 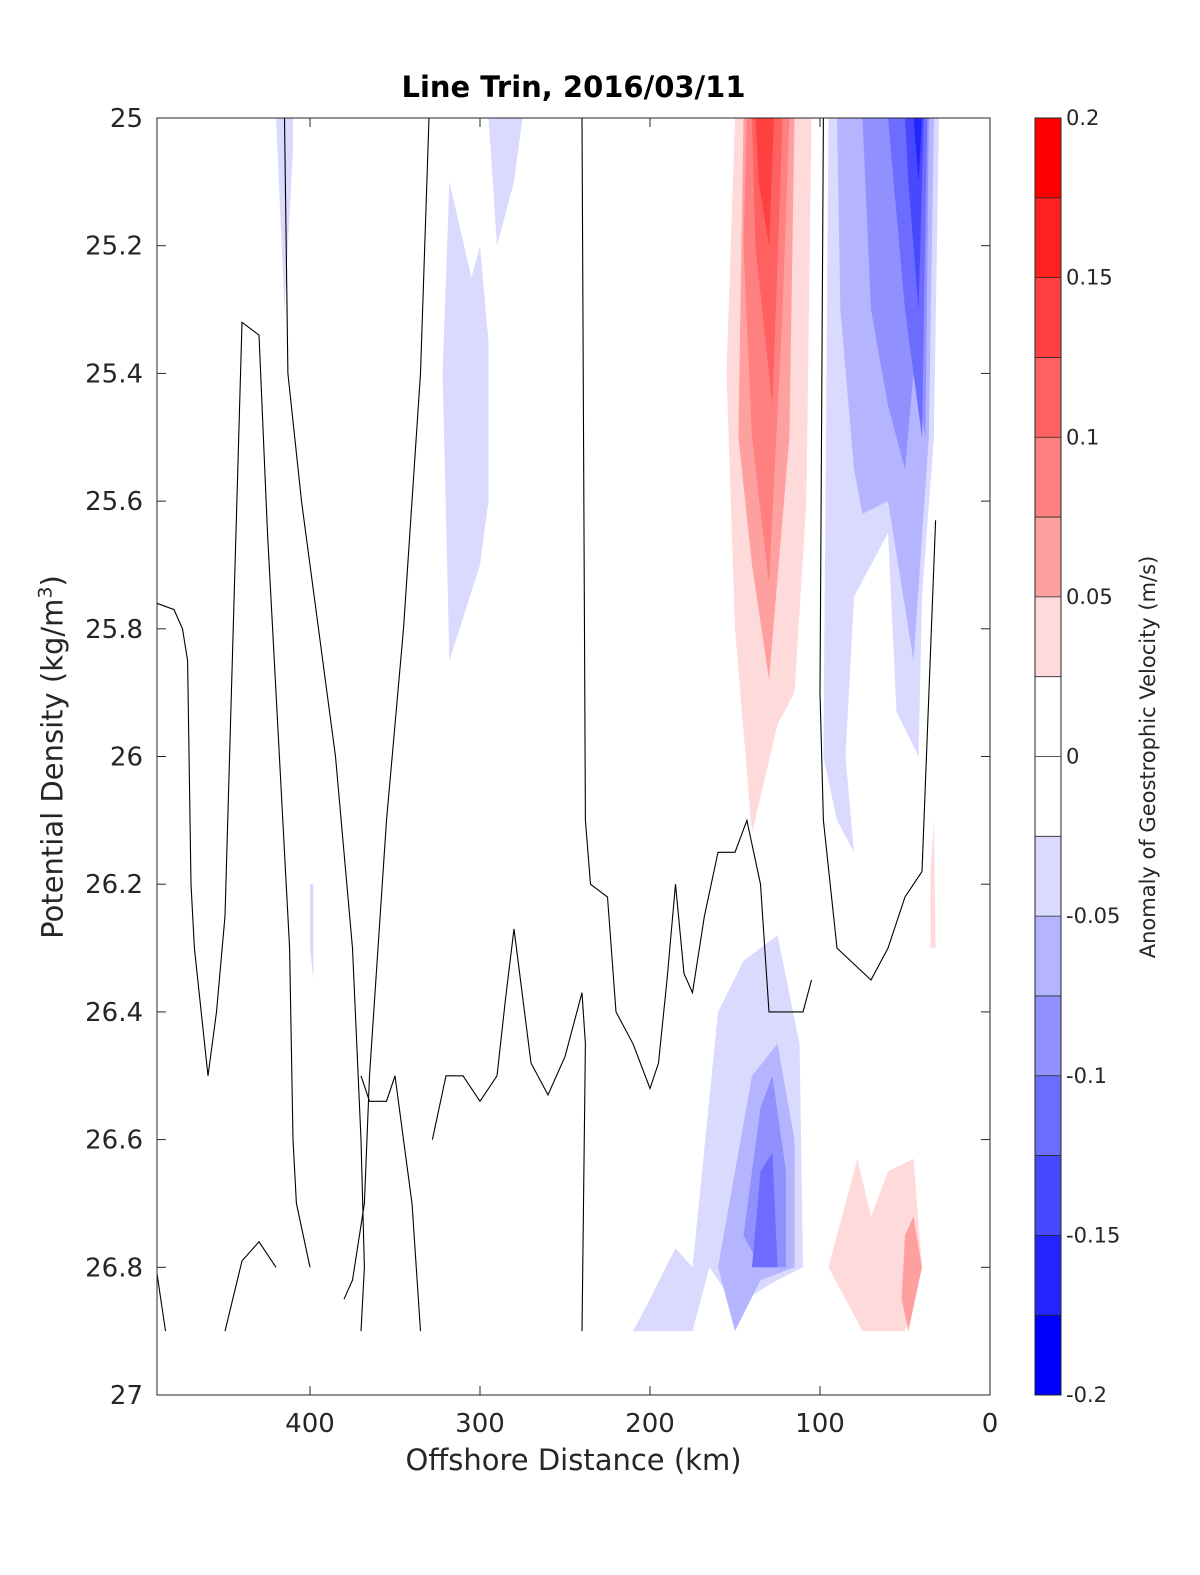 I want to click on y-tick-label: 25.2, so click(x=114, y=247).